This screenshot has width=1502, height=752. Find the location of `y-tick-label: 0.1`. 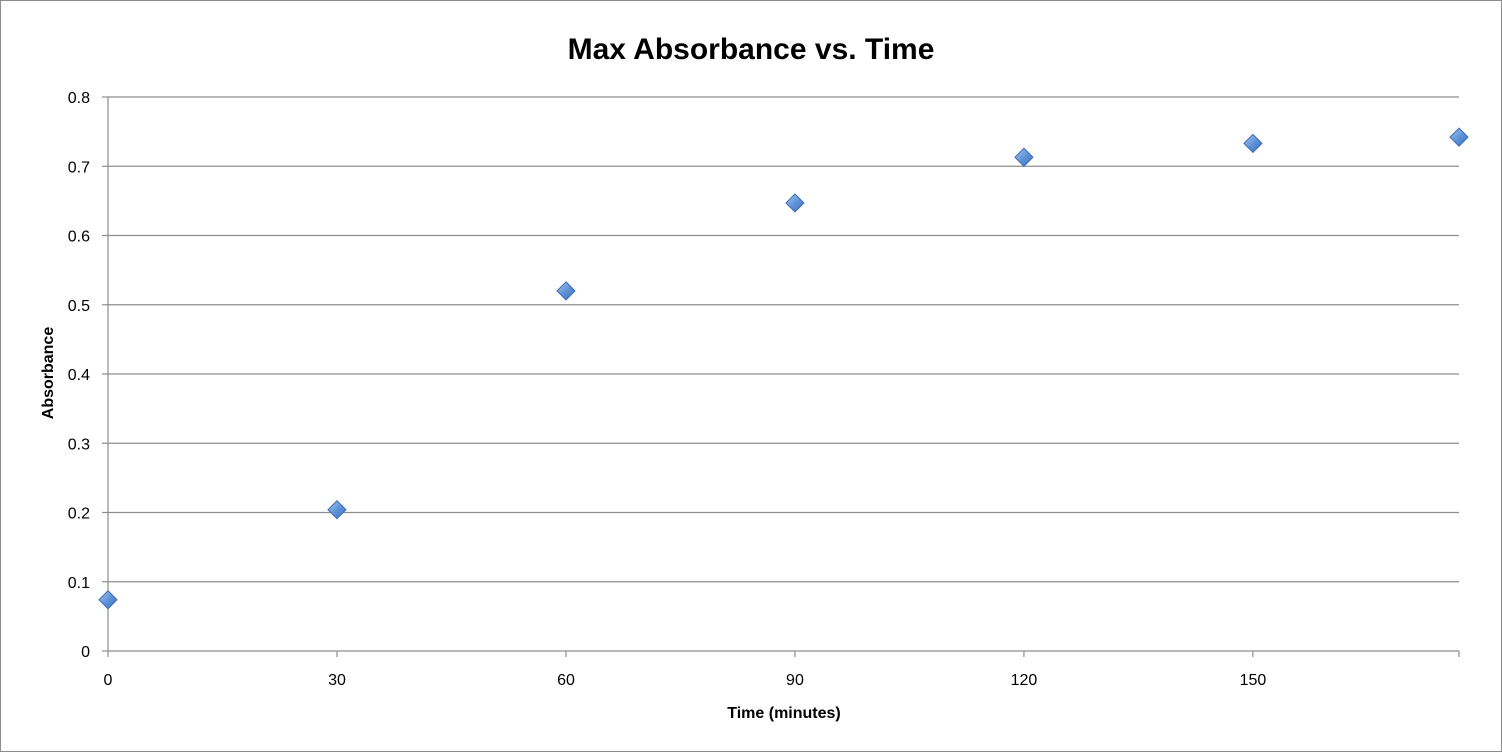

y-tick-label: 0.1 is located at coordinates (79, 583).